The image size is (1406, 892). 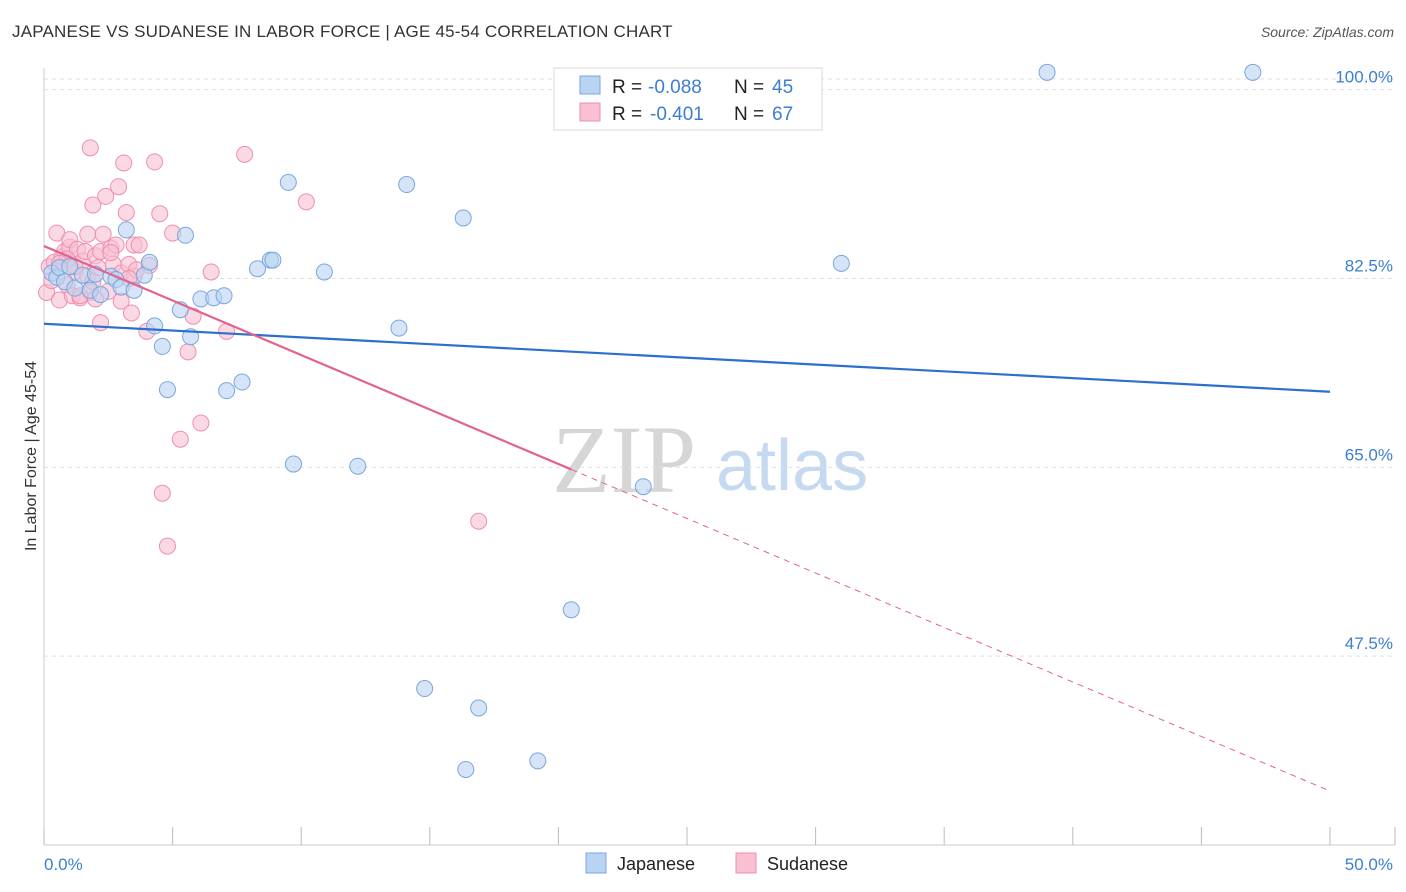 What do you see at coordinates (1369, 643) in the screenshot?
I see `y-tick-label: 47.5%` at bounding box center [1369, 643].